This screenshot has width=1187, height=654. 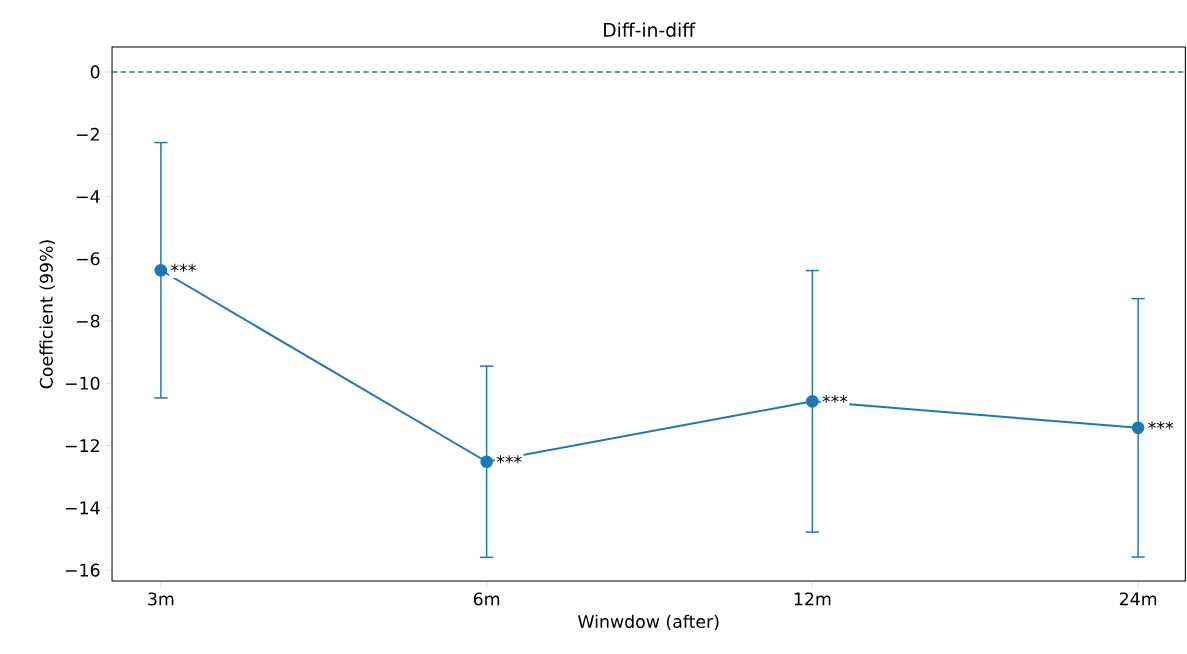 I want to click on y-tick-label: 0, so click(x=95, y=72).